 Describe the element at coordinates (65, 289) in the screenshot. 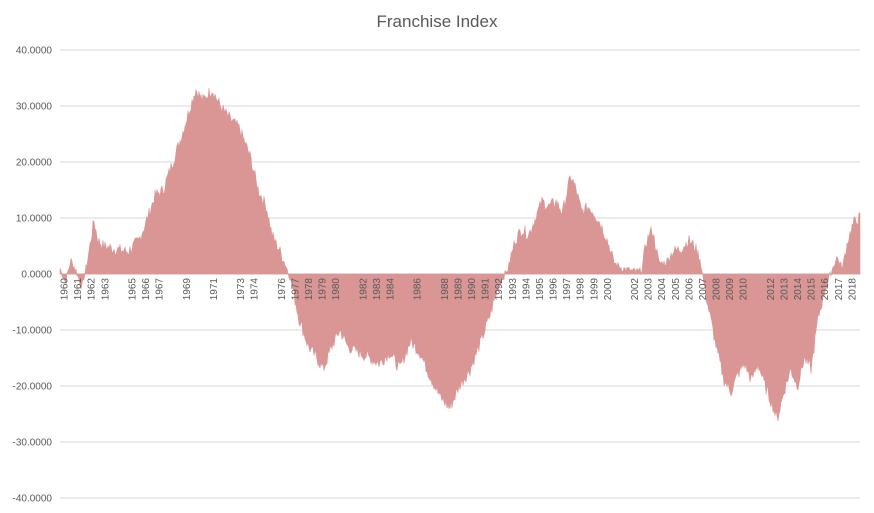

I see `x-tick-label: 1960` at that location.